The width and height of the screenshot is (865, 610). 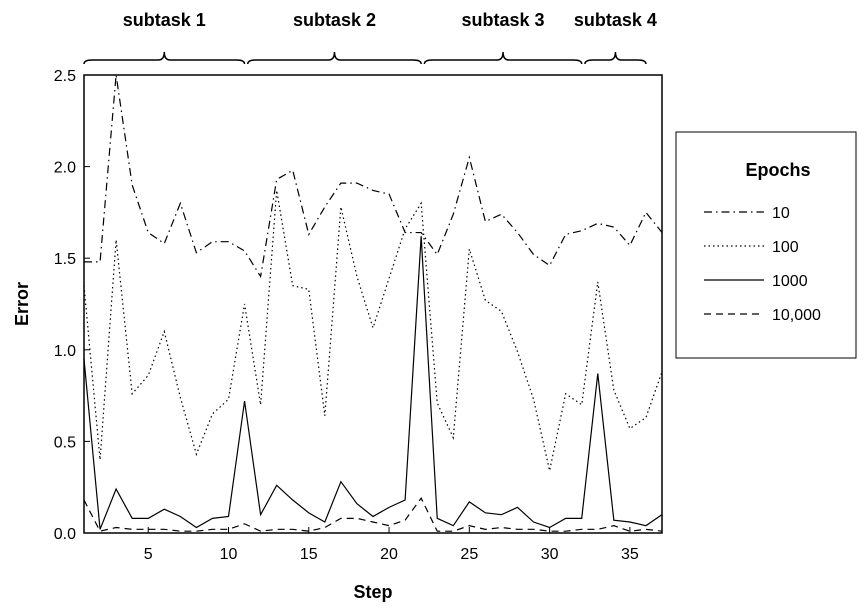 What do you see at coordinates (630, 554) in the screenshot?
I see `x-tick-label: 35` at bounding box center [630, 554].